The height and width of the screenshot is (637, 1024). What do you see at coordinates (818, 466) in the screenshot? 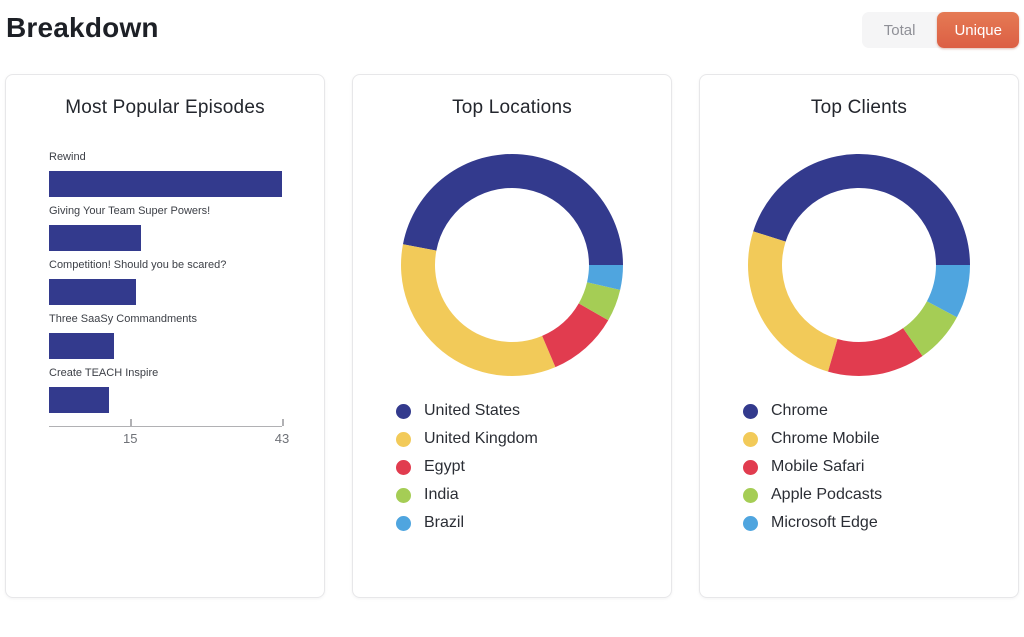
I see `legend-label: Mobile Safari` at bounding box center [818, 466].